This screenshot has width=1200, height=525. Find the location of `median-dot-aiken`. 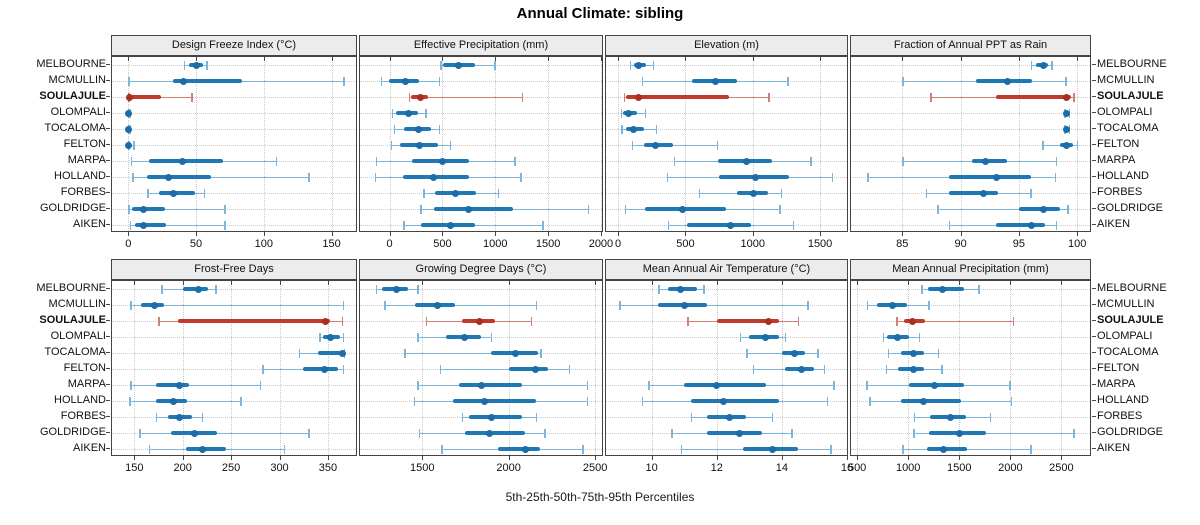

median-dot-aiken is located at coordinates (944, 449).